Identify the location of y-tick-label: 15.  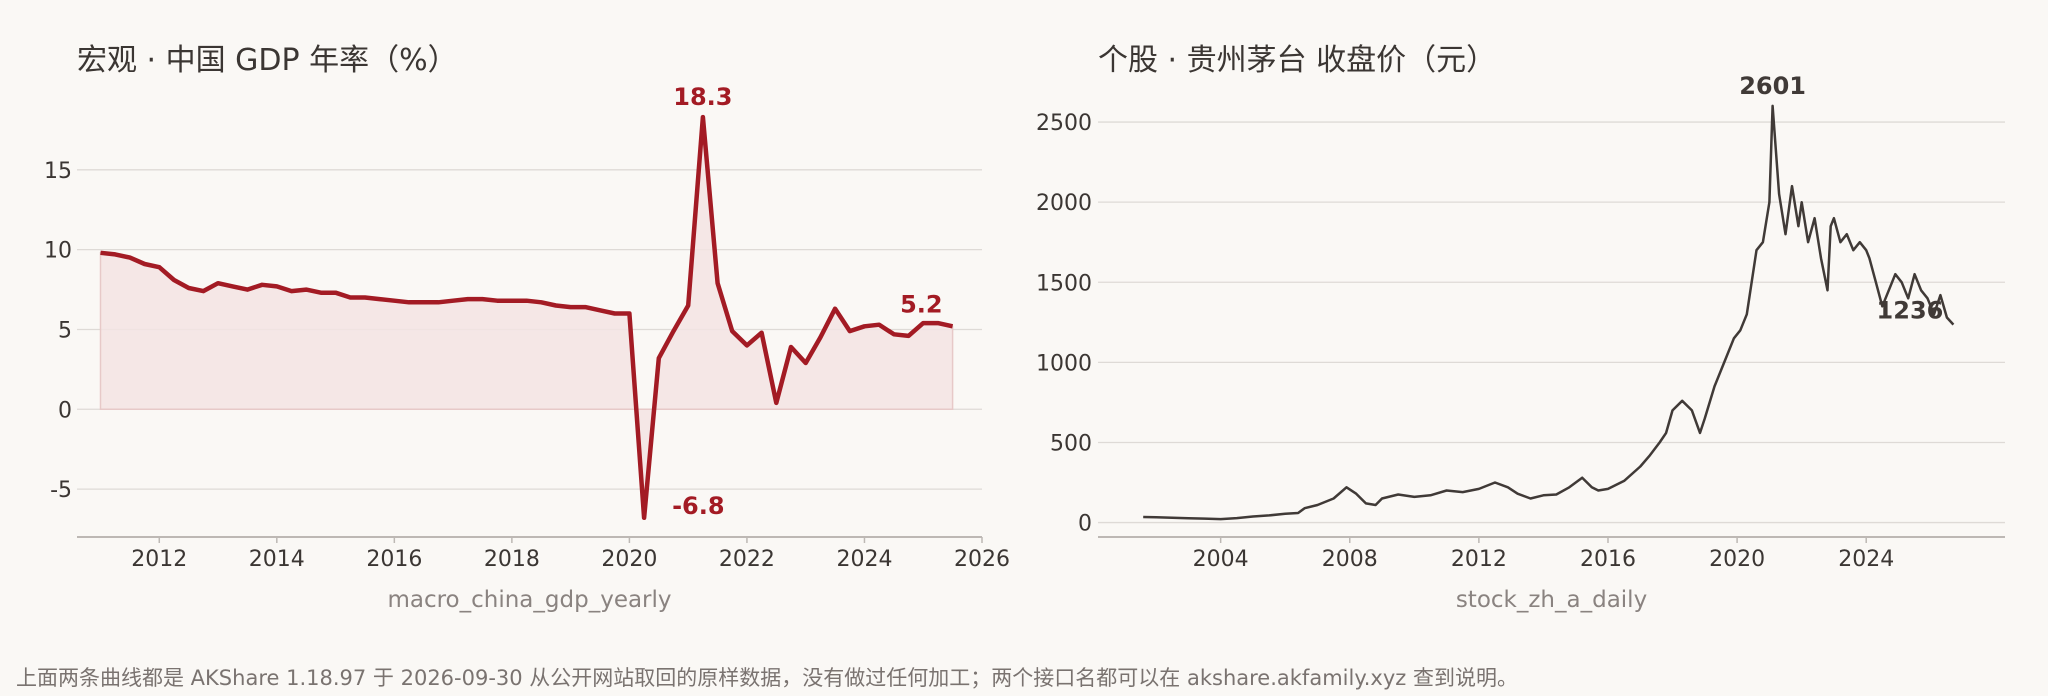
(58, 171).